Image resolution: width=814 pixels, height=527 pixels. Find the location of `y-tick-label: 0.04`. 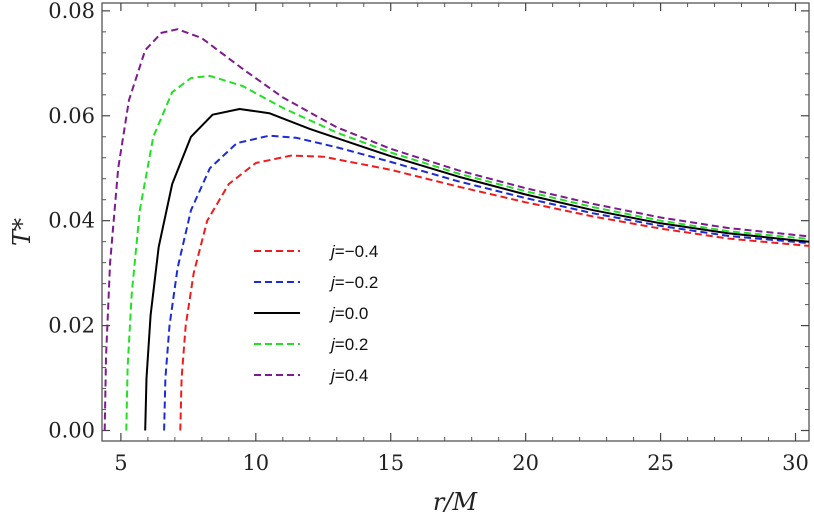

y-tick-label: 0.04 is located at coordinates (71, 221).